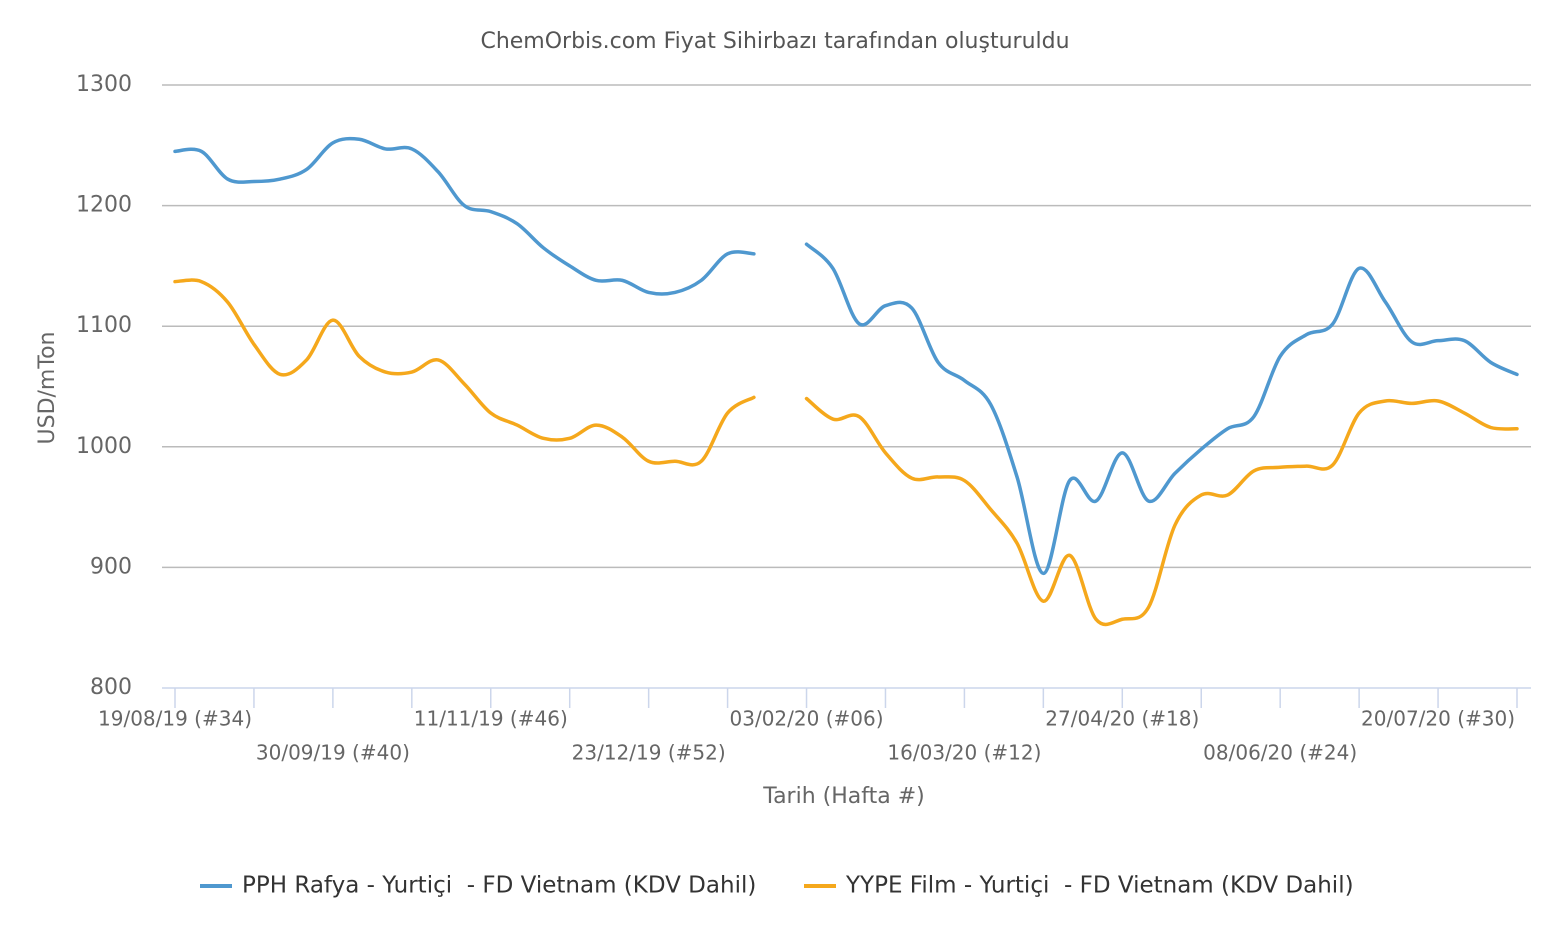  What do you see at coordinates (111, 566) in the screenshot?
I see `y-tick-label: 900` at bounding box center [111, 566].